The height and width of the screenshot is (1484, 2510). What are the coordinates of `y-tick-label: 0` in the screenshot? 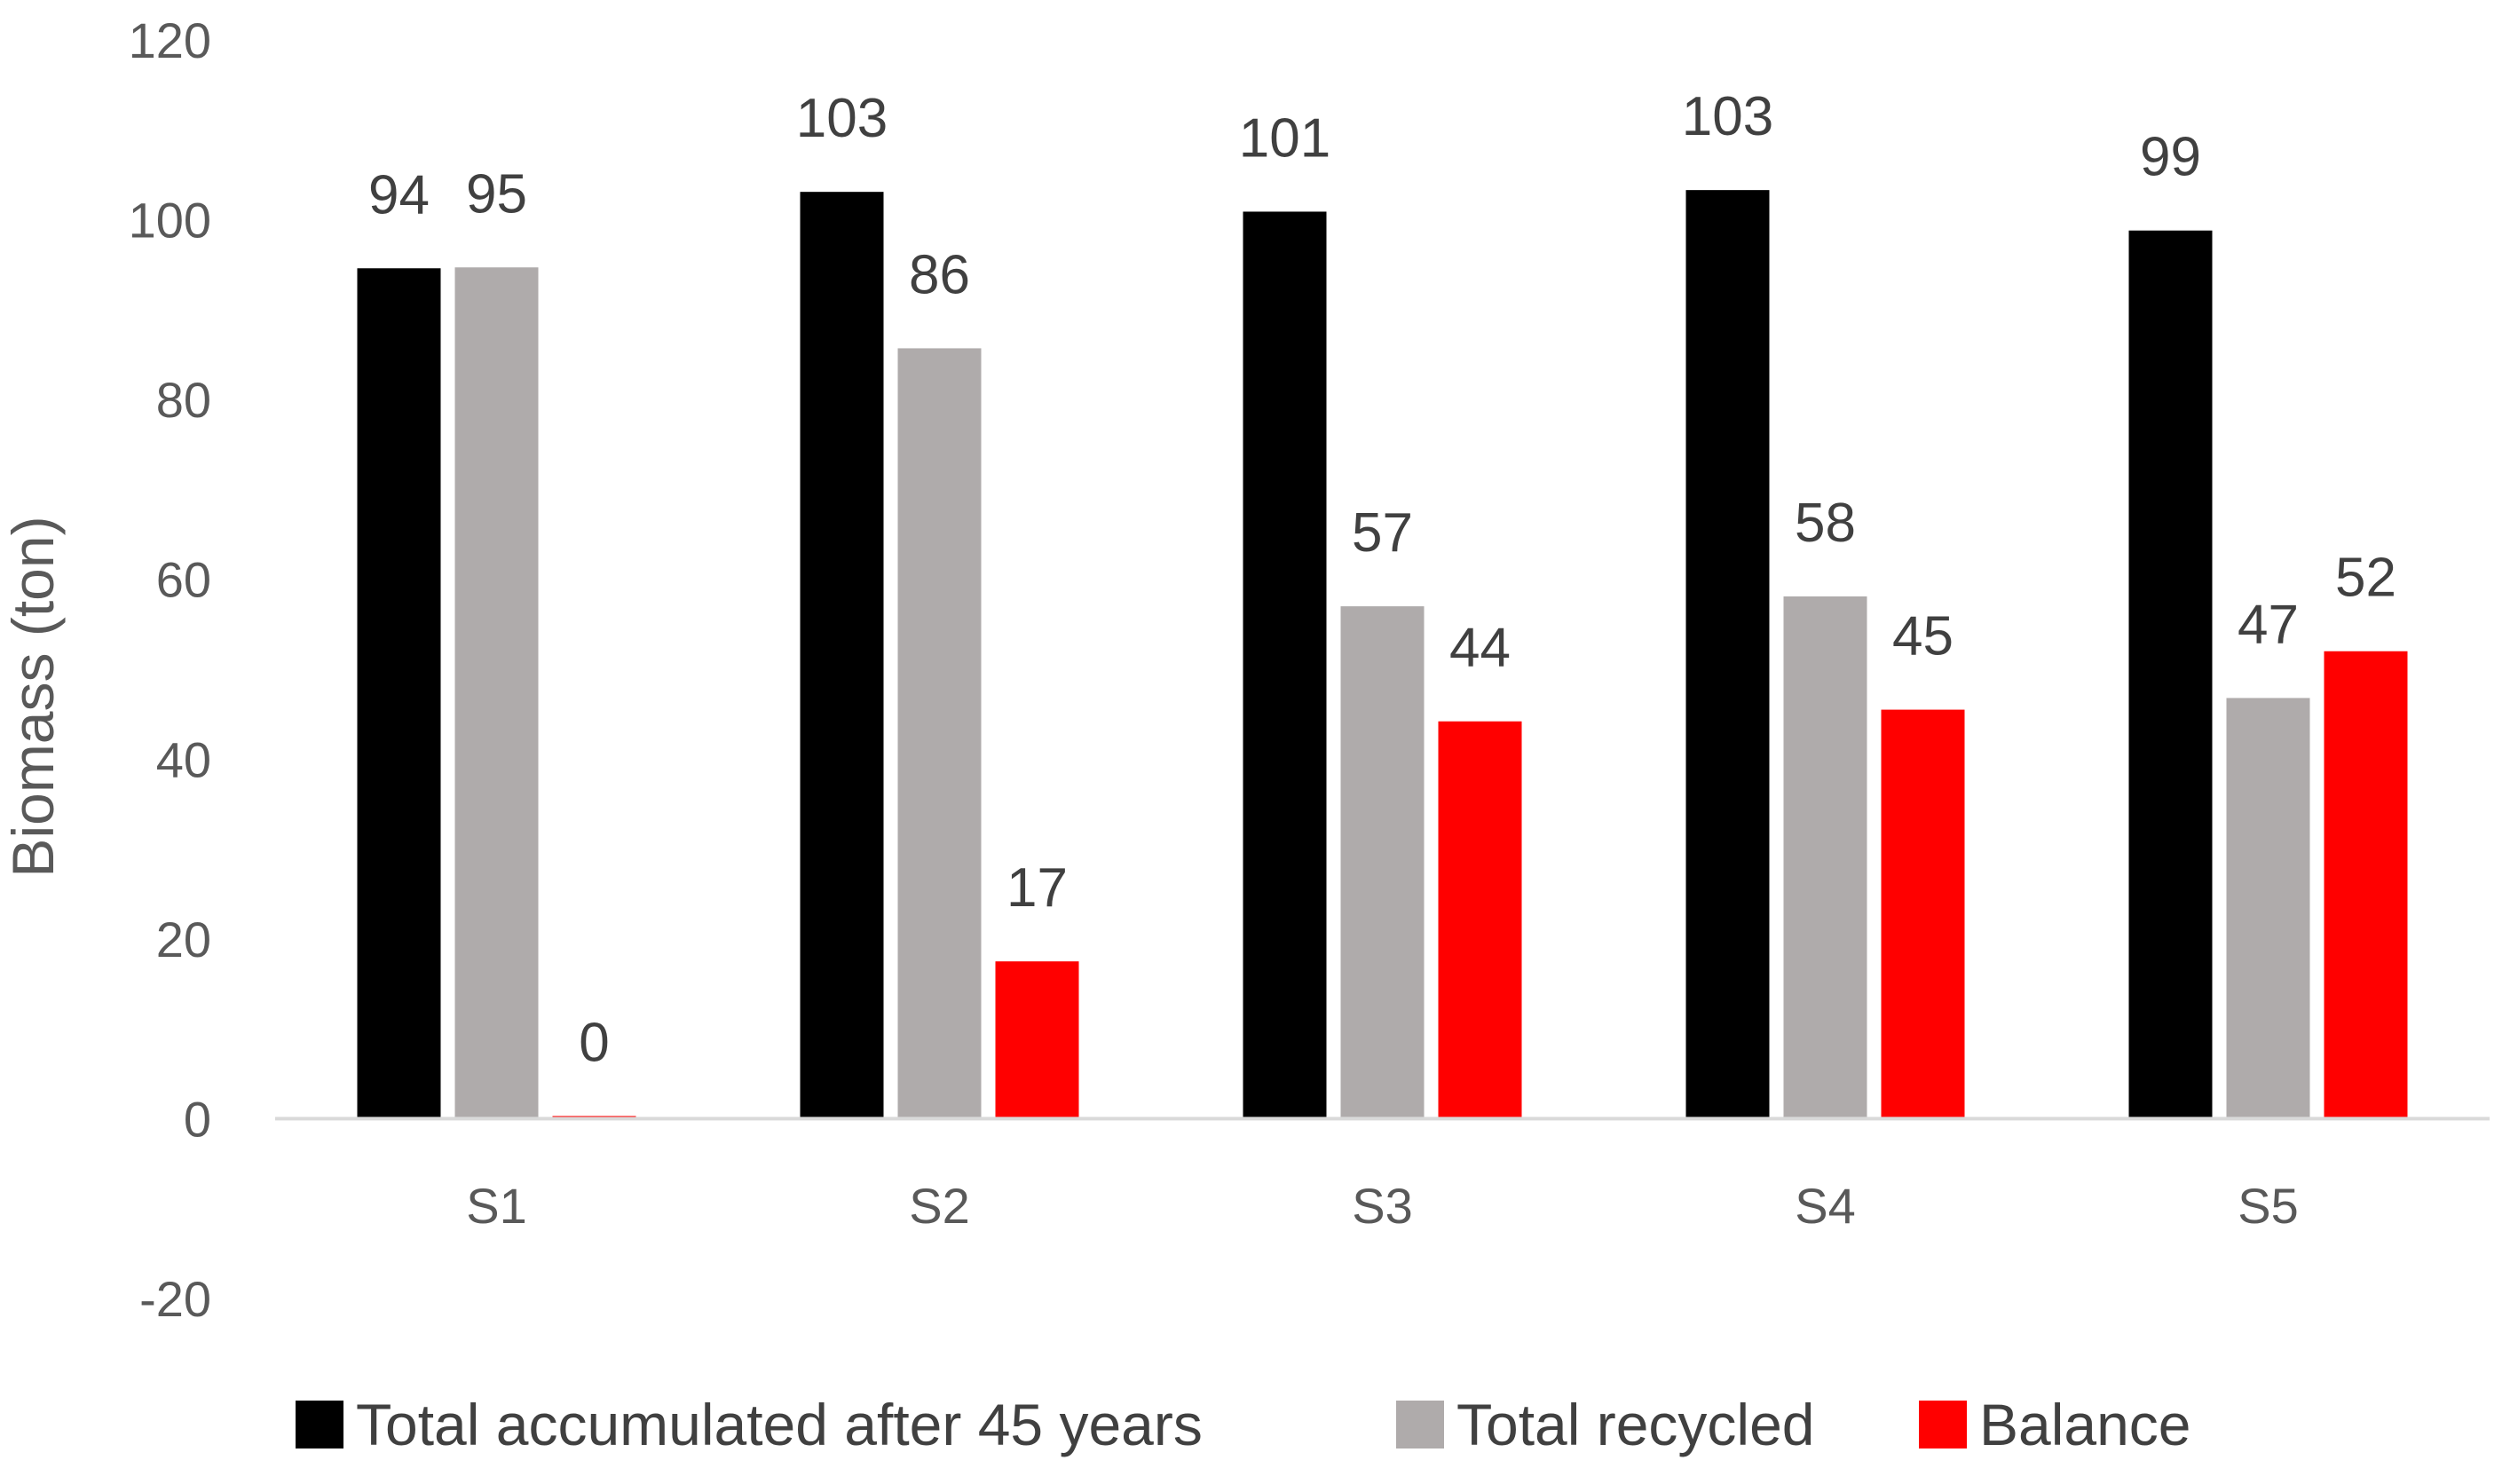 It's located at (197, 1119).